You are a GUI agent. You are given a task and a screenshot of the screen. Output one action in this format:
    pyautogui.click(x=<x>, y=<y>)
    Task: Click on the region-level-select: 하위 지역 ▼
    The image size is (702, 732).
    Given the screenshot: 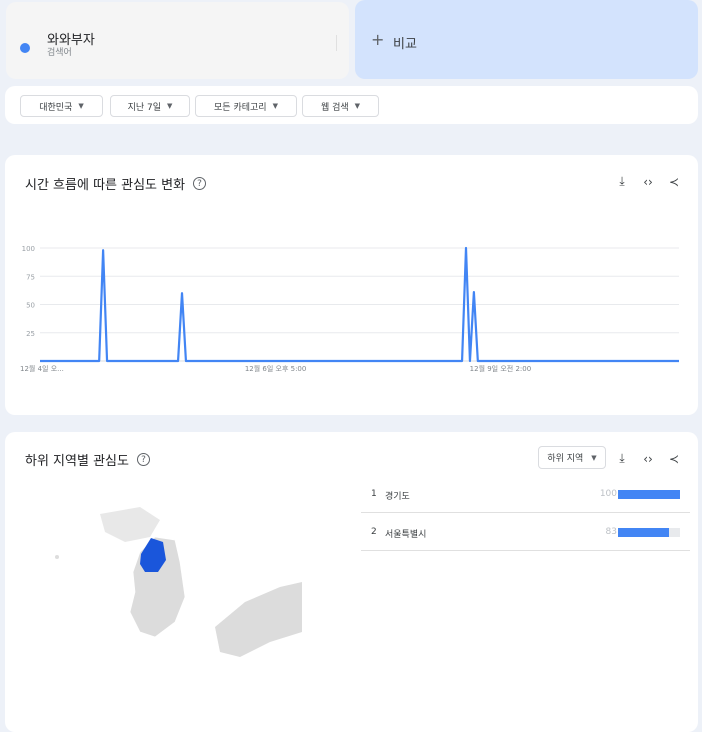 What is the action you would take?
    pyautogui.click(x=572, y=457)
    